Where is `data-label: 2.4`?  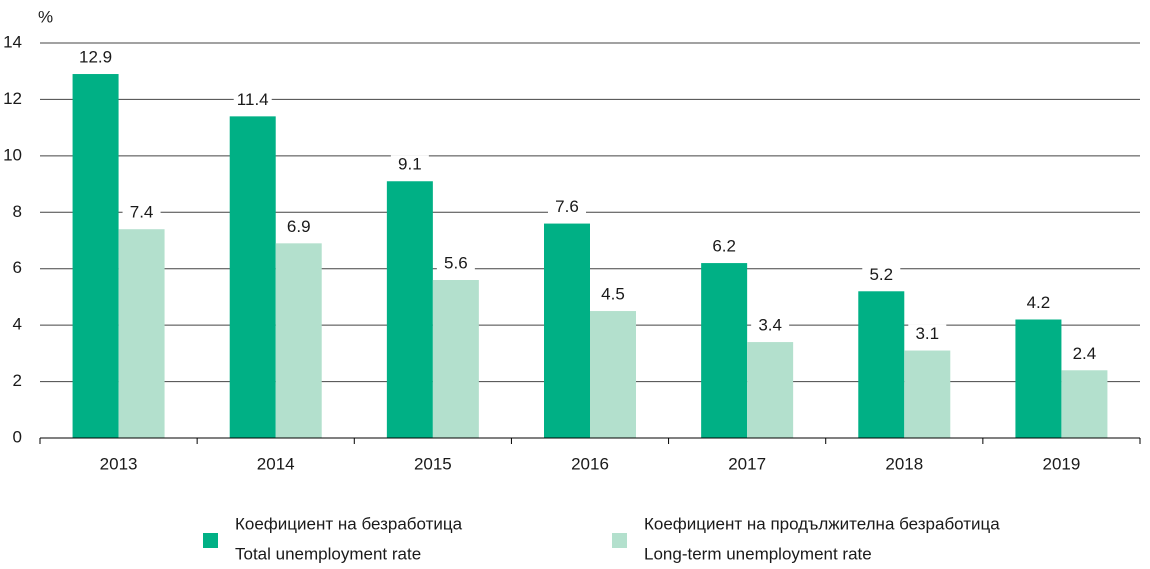 data-label: 2.4 is located at coordinates (1085, 353).